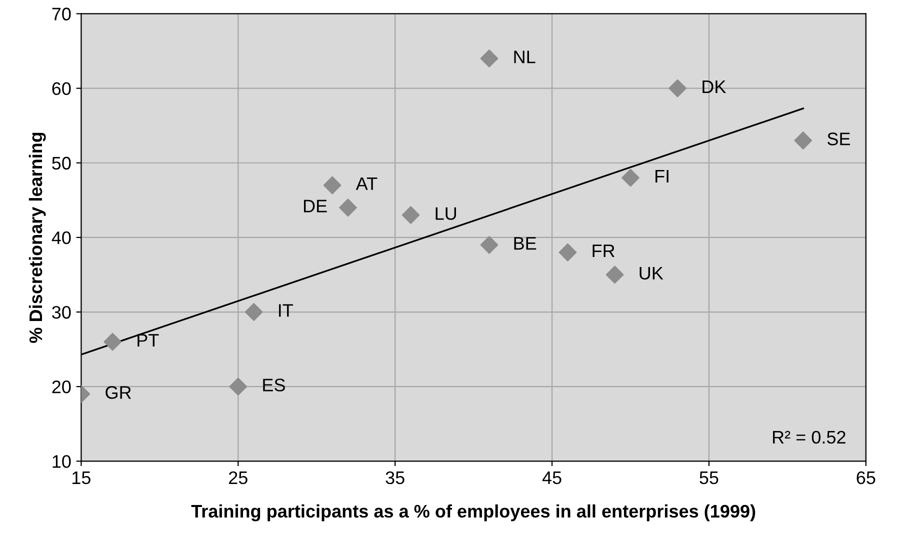 The height and width of the screenshot is (549, 902). Describe the element at coordinates (61, 461) in the screenshot. I see `y-tick-label: 10` at that location.